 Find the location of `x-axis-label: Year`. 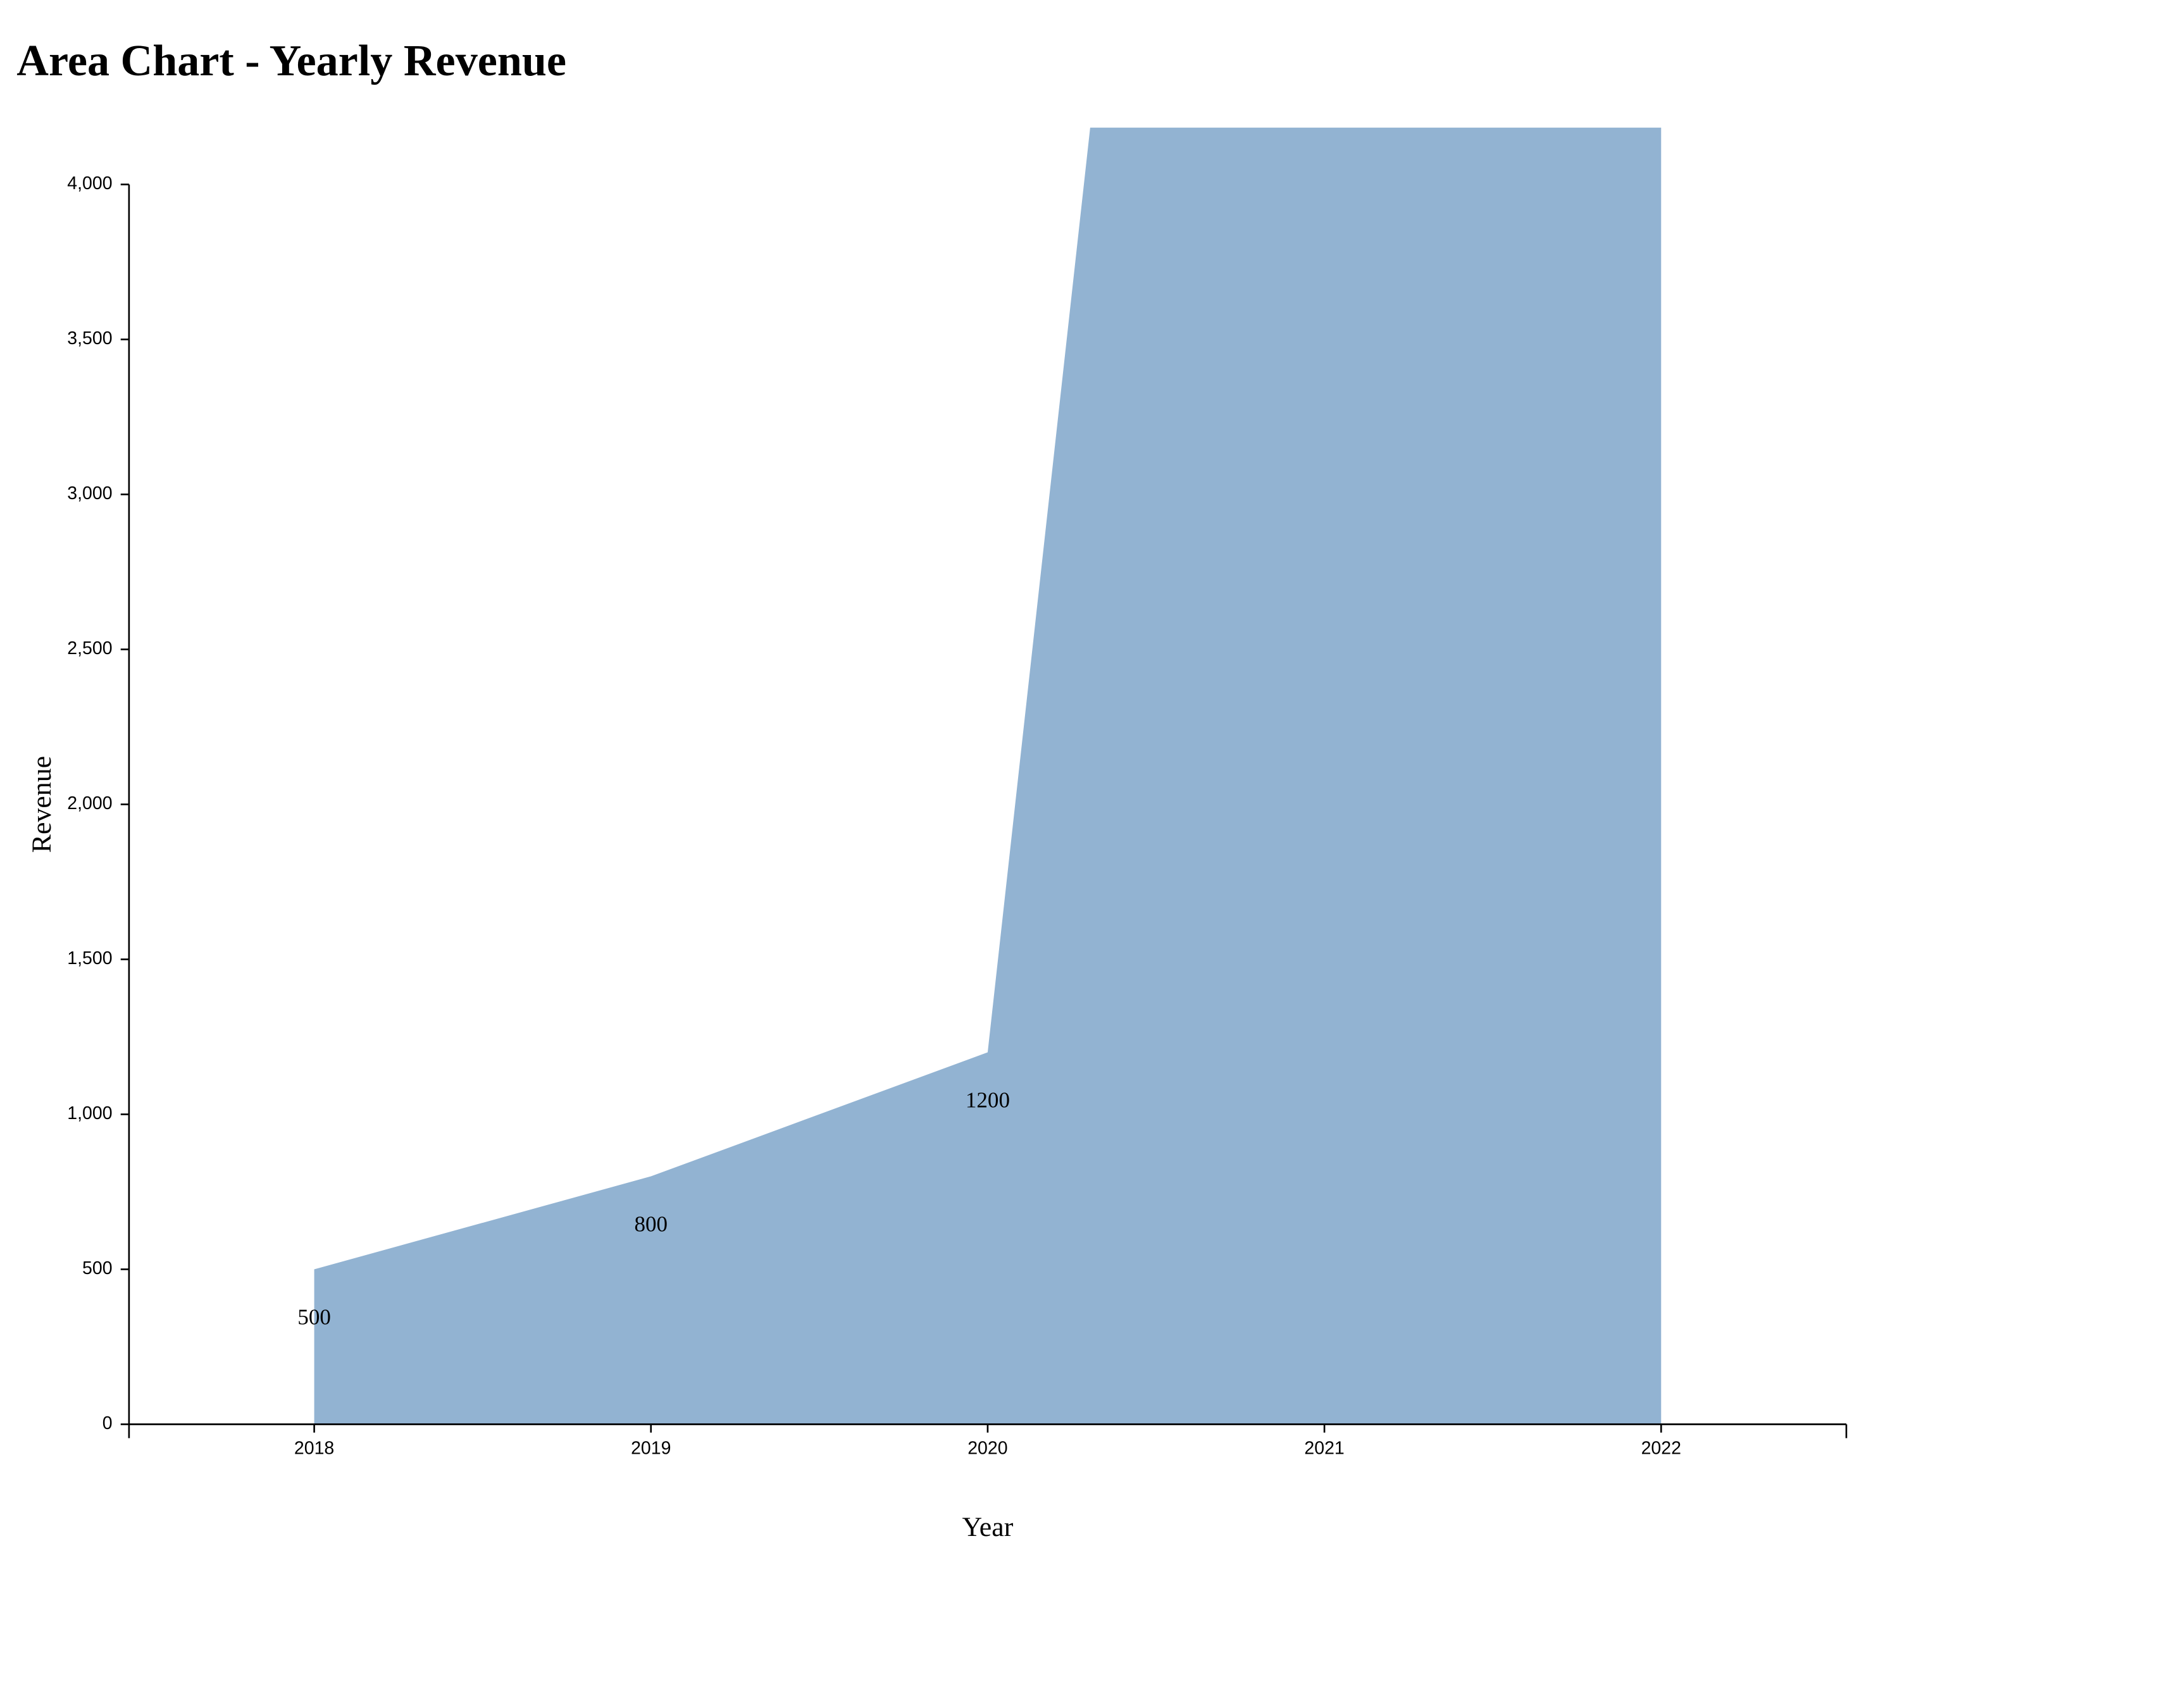

x-axis-label: Year is located at coordinates (988, 1527).